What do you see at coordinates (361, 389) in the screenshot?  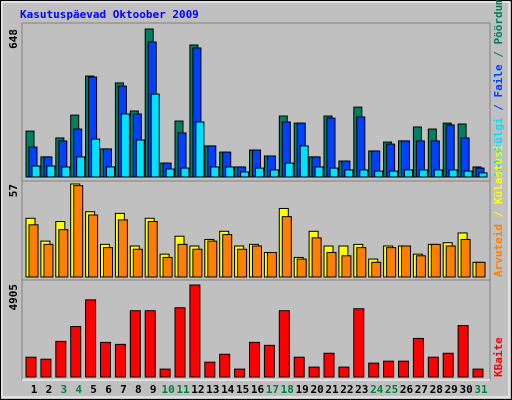 I see `x-tick-label: 23` at bounding box center [361, 389].